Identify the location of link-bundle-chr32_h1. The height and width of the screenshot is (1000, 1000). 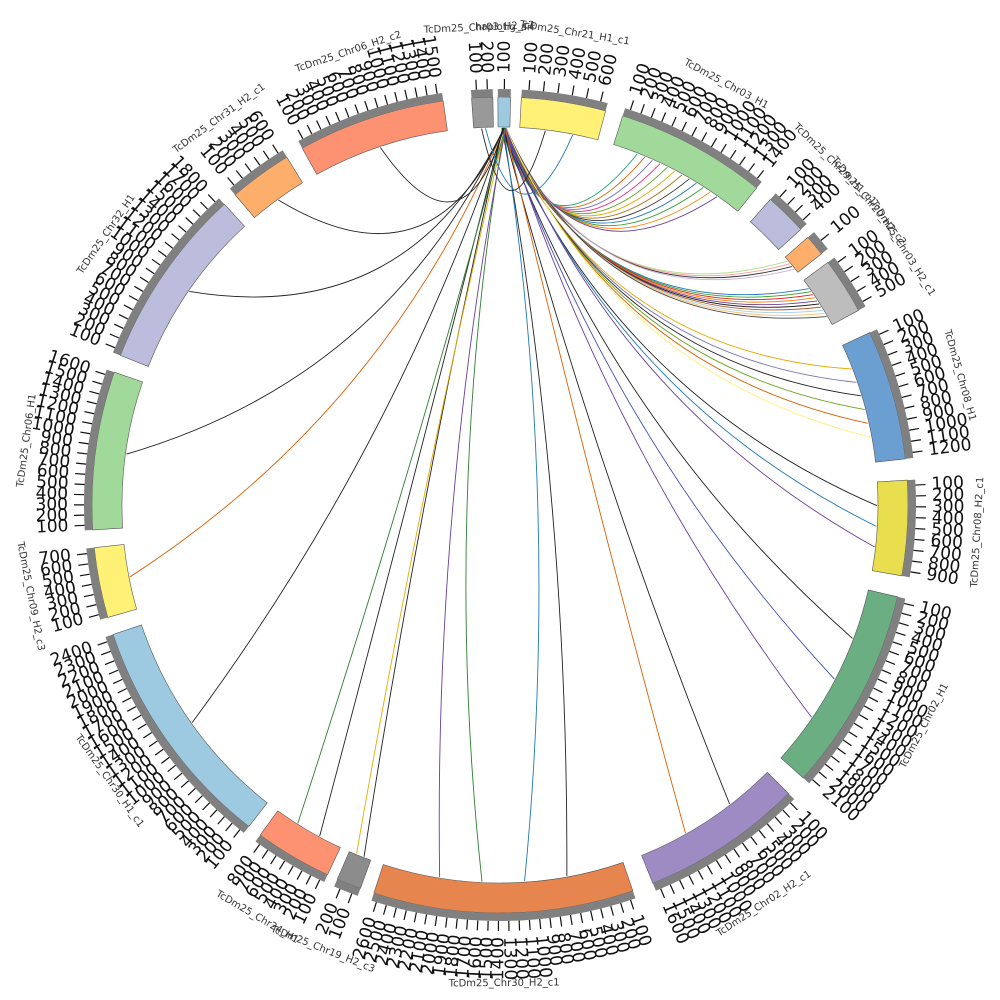
(347, 212).